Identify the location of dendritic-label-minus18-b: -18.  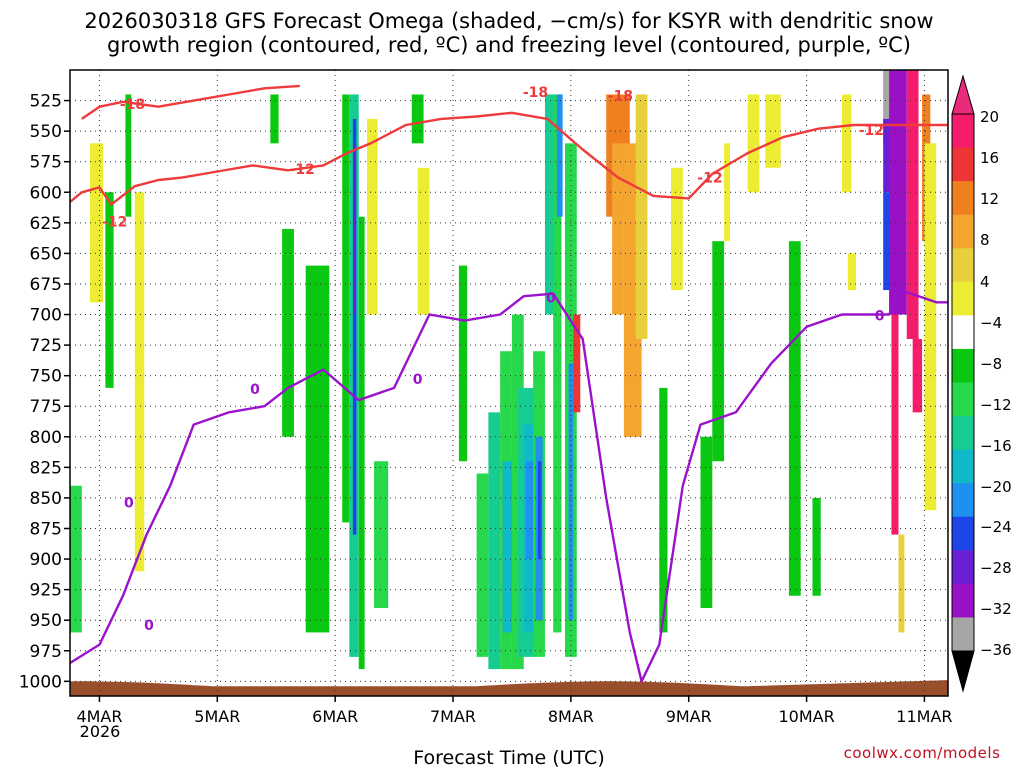
(535, 93).